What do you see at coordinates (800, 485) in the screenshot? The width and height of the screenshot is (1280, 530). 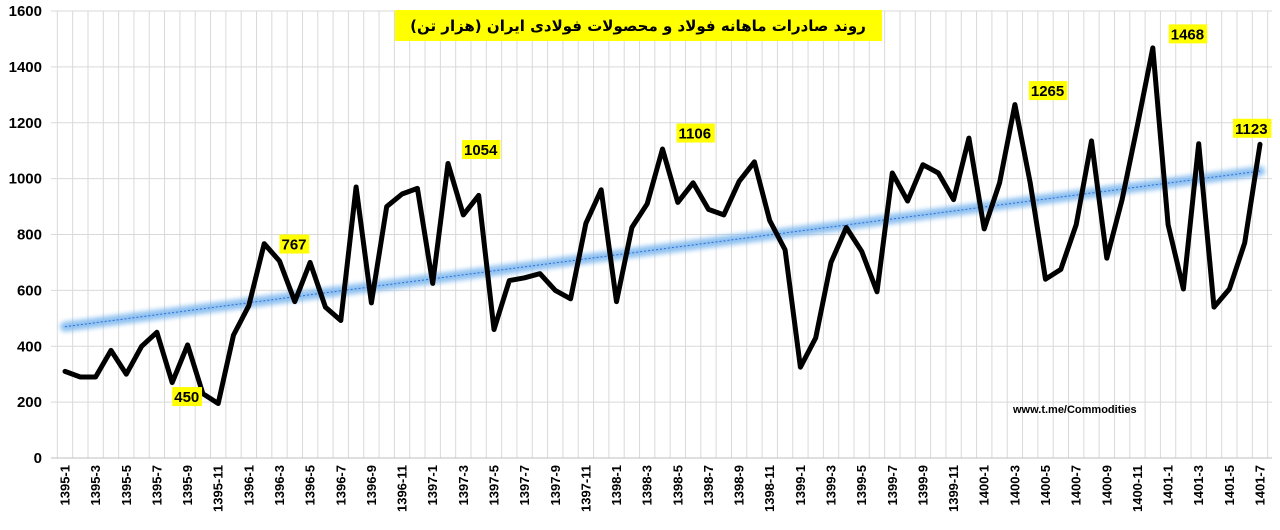 I see `x-tick-label: 1399-1` at bounding box center [800, 485].